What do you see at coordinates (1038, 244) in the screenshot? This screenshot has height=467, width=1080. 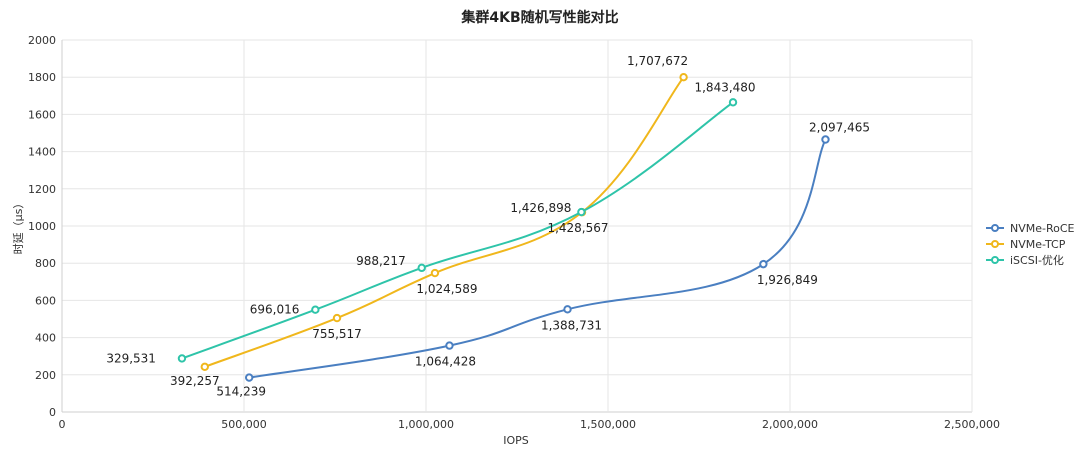 I see `legend-label: NVMe-TCP` at bounding box center [1038, 244].